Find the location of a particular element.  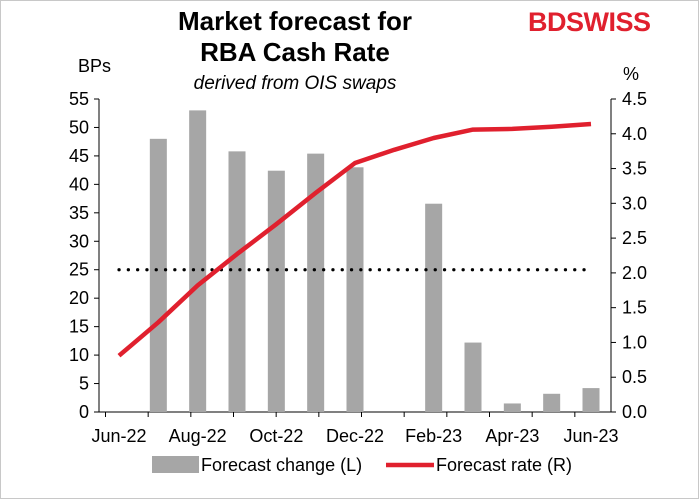

legend-label-bar: Forecast change (L) is located at coordinates (281, 465).